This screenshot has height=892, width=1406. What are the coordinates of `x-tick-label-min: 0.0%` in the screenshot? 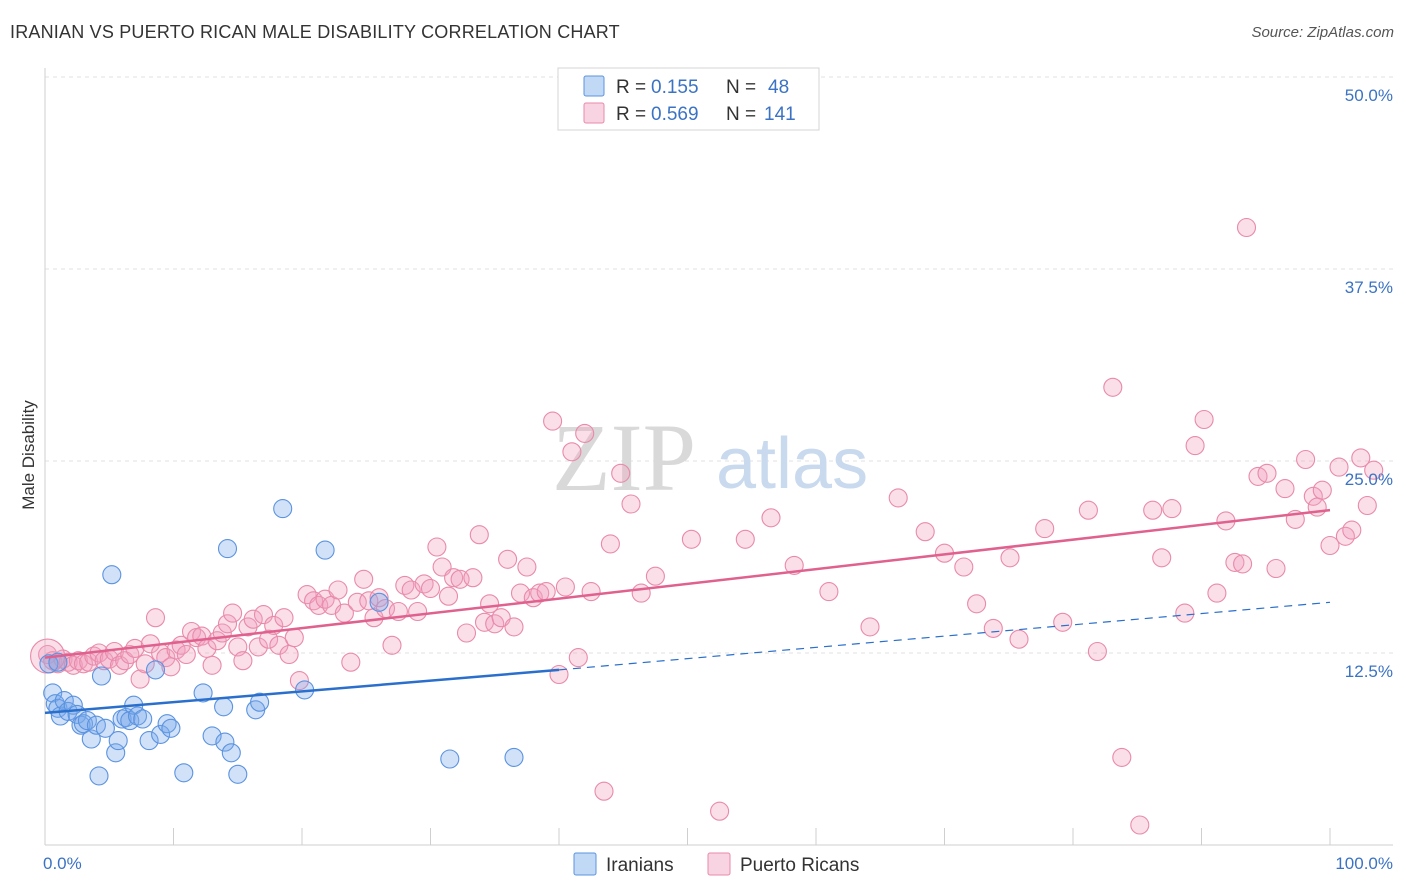 It's located at (62, 863).